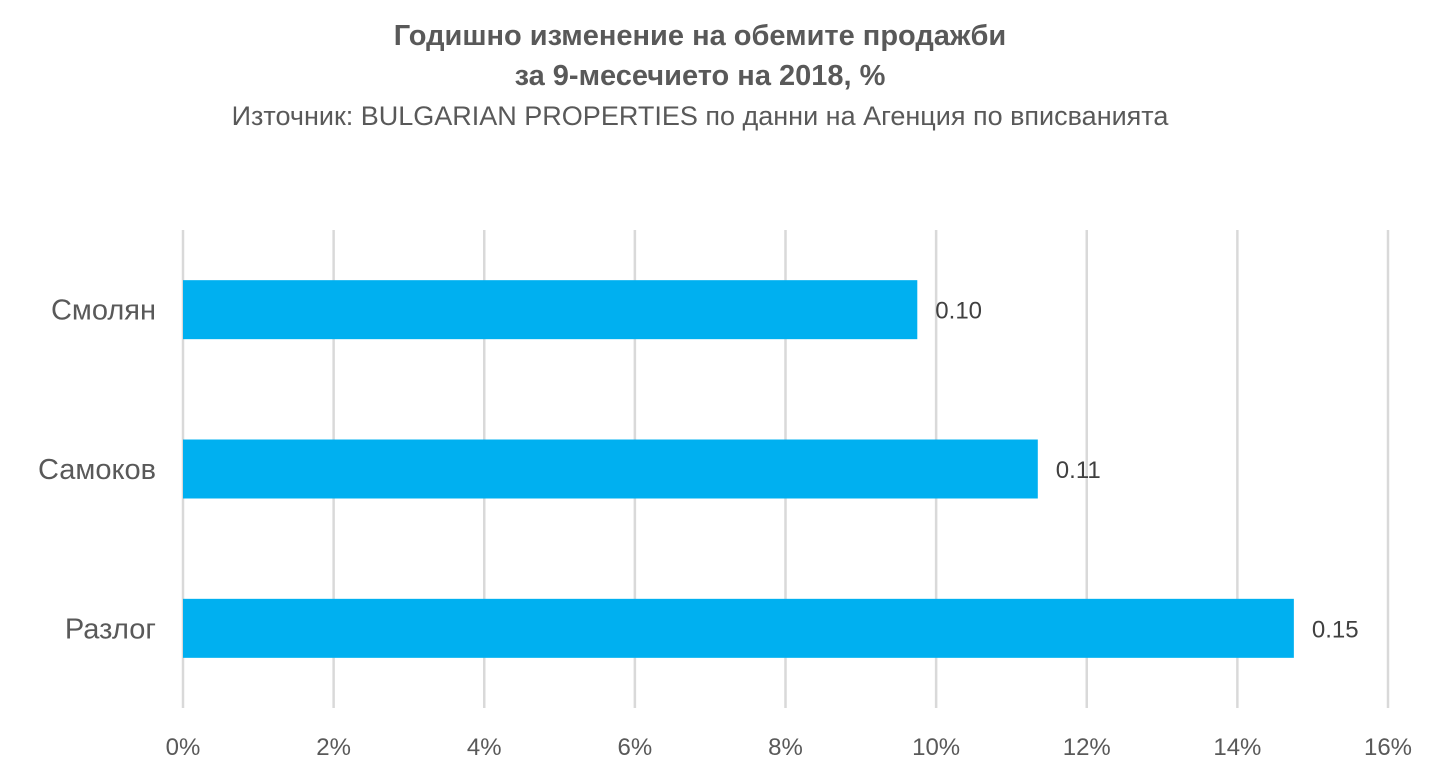  What do you see at coordinates (700, 36) in the screenshot?
I see `chart-title-line-1: Годишно изменение на обемите продажби` at bounding box center [700, 36].